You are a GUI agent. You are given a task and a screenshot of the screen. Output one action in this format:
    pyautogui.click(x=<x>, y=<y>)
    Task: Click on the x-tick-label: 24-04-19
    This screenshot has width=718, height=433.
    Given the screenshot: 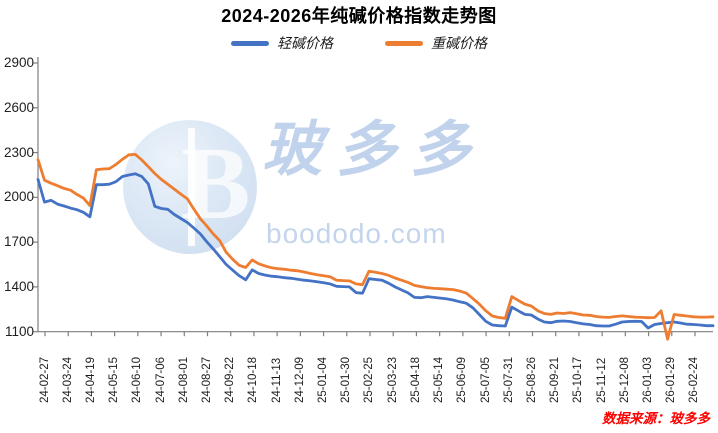 What is the action you would take?
    pyautogui.click(x=90, y=379)
    